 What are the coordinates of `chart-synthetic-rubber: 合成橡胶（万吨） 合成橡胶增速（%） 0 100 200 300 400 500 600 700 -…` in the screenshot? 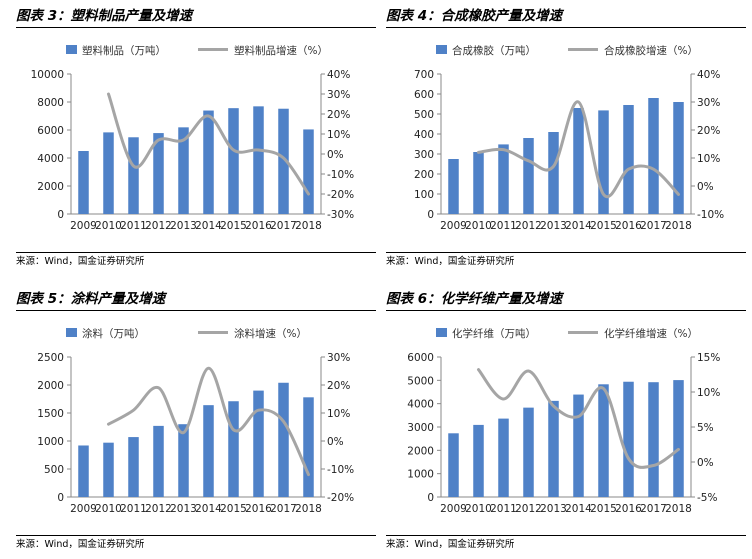 It's located at (569, 138).